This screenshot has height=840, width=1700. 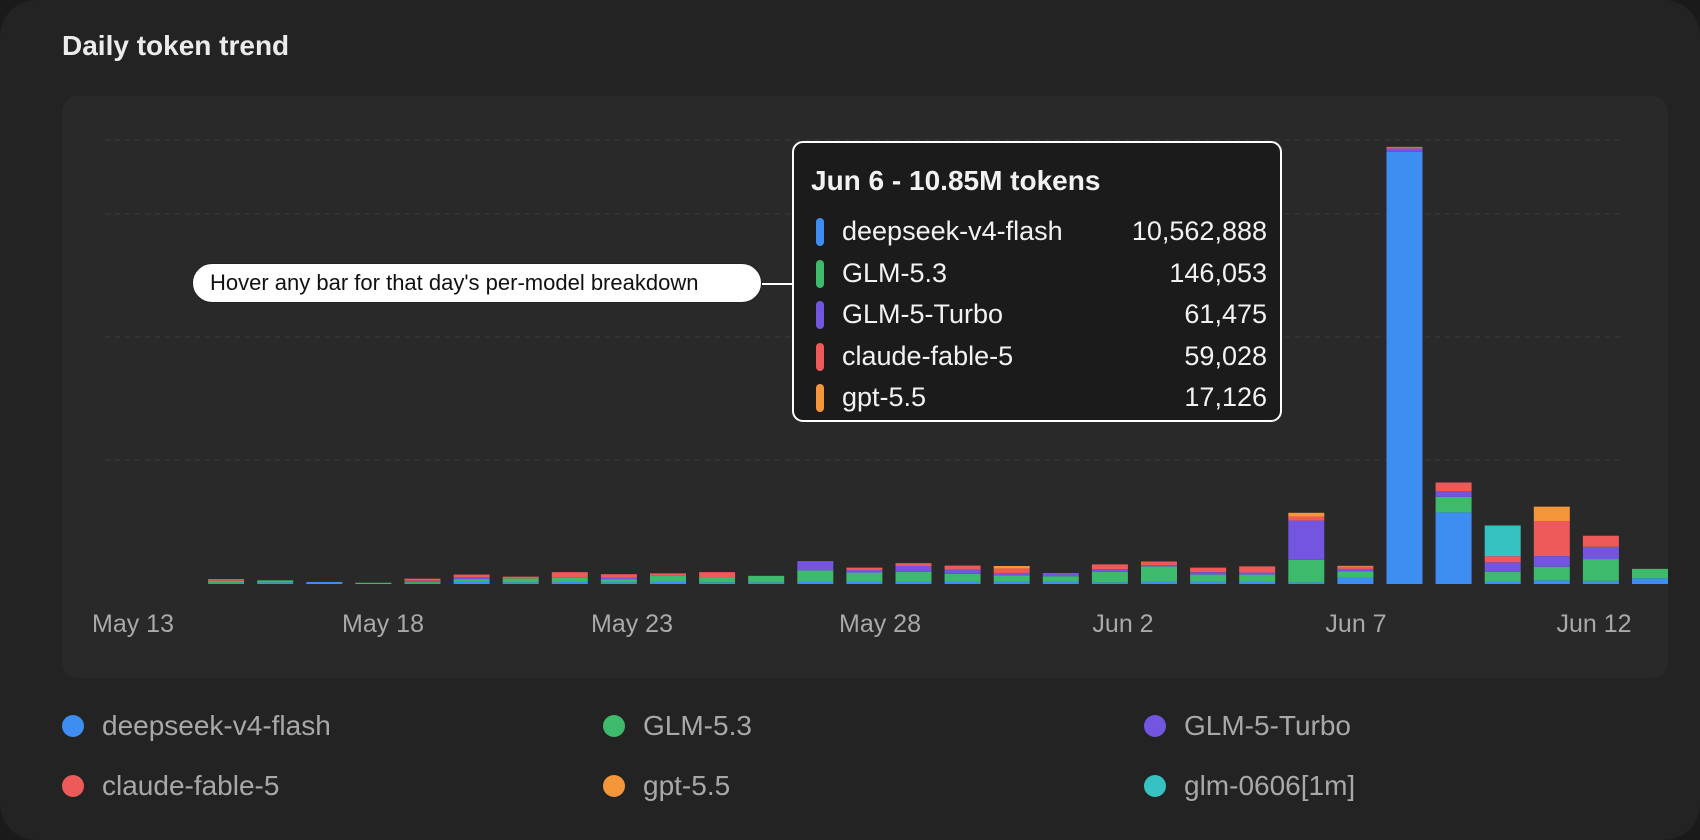 What do you see at coordinates (1502, 541) in the screenshot?
I see `bar-segment-glm-0606-1m` at bounding box center [1502, 541].